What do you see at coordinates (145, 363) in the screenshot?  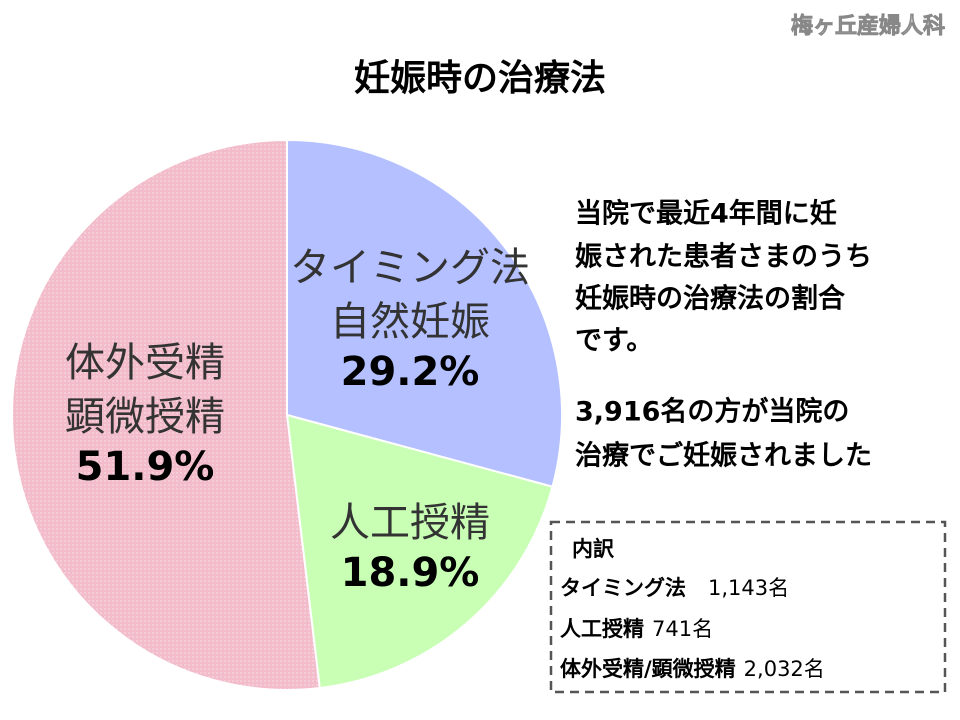 I see `slice-label: 体外受精` at bounding box center [145, 363].